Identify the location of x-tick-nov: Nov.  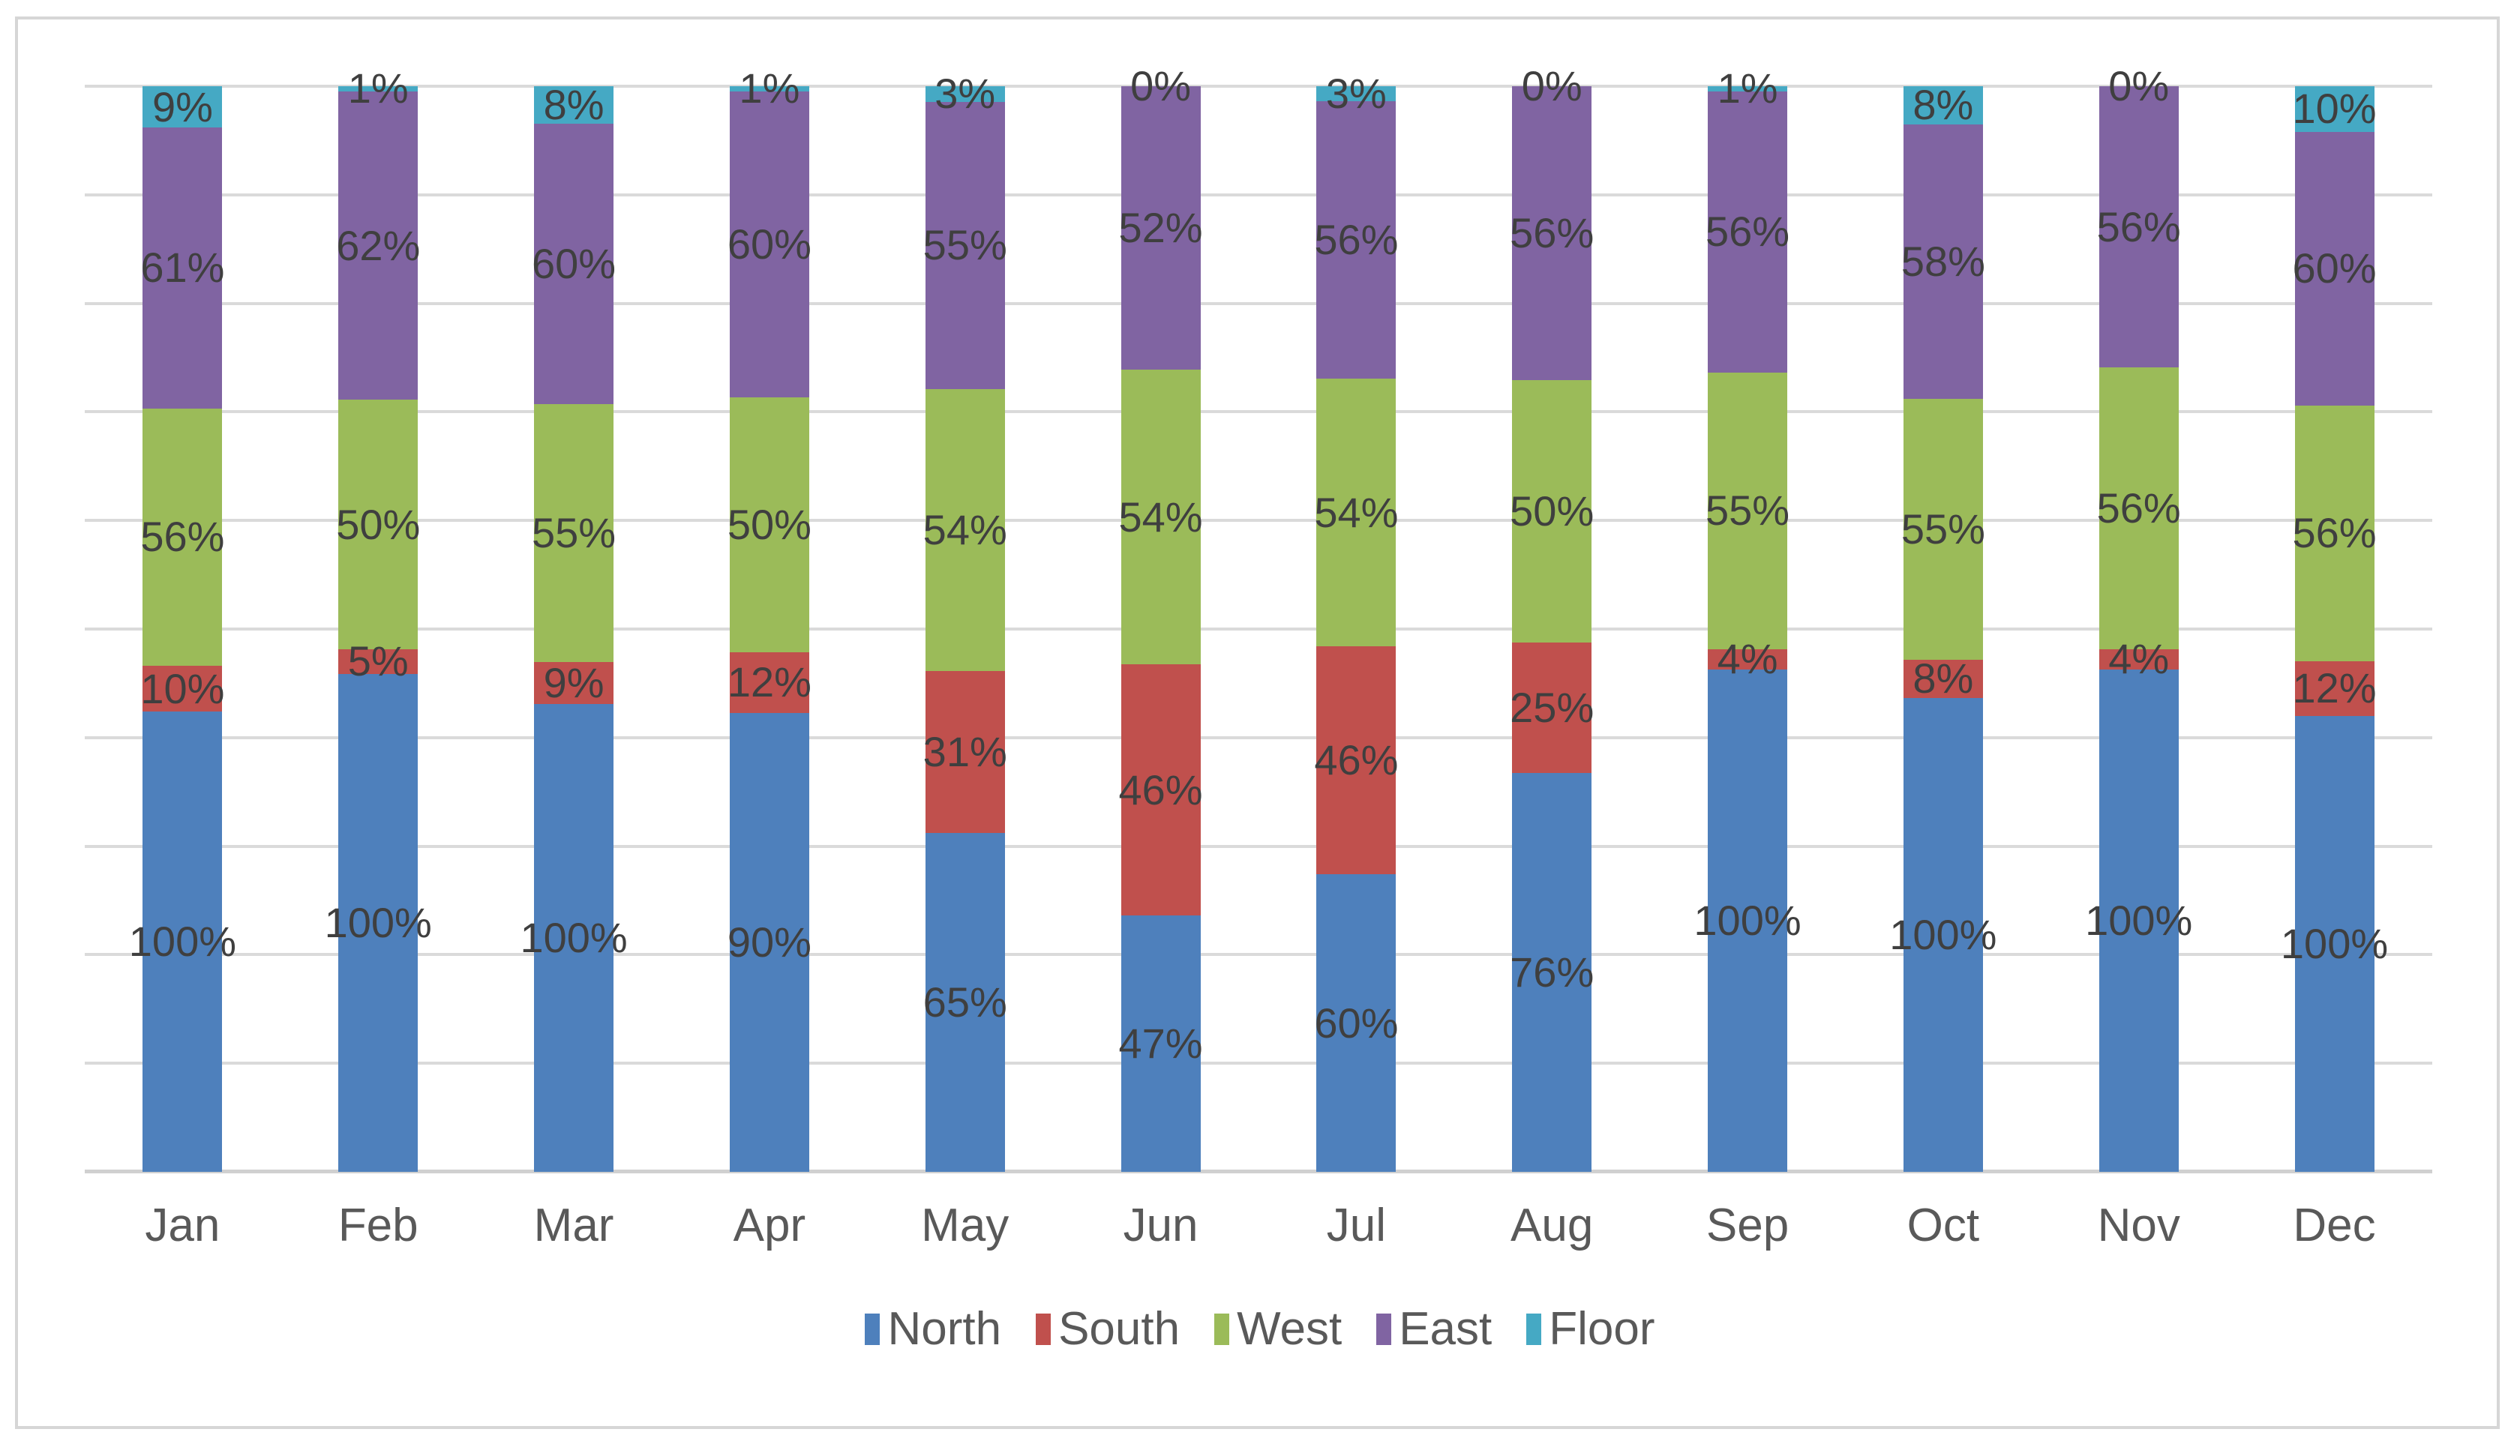
(2138, 1225).